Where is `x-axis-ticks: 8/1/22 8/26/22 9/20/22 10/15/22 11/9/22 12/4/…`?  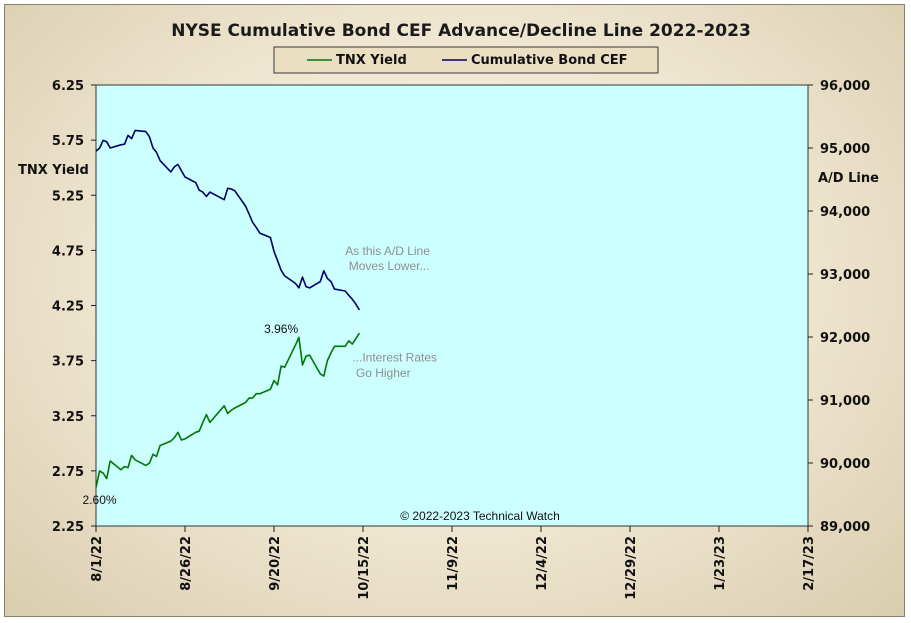
x-axis-ticks: 8/1/22 8/26/22 9/20/22 10/15/22 11/9/22 12/4/… is located at coordinates (453, 563).